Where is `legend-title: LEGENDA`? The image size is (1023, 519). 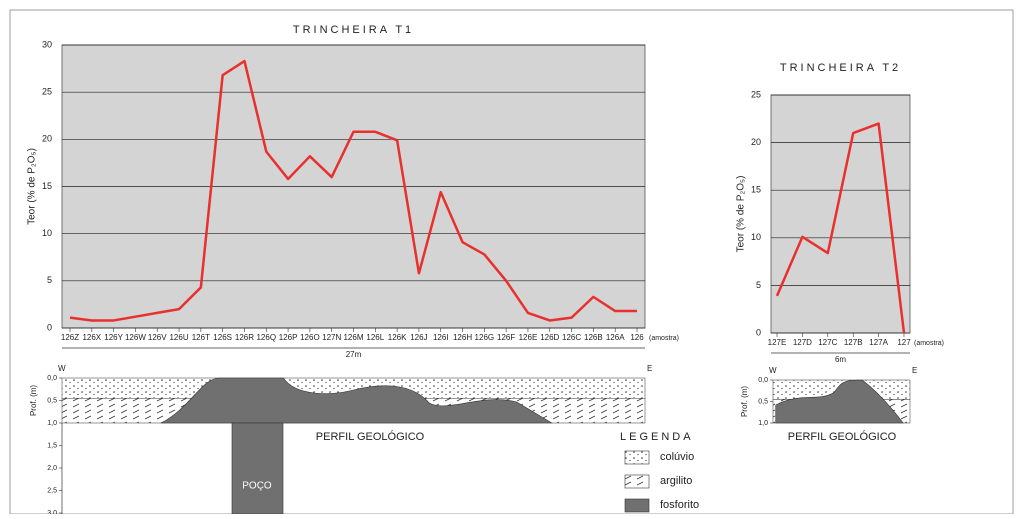 legend-title: LEGENDA is located at coordinates (657, 437).